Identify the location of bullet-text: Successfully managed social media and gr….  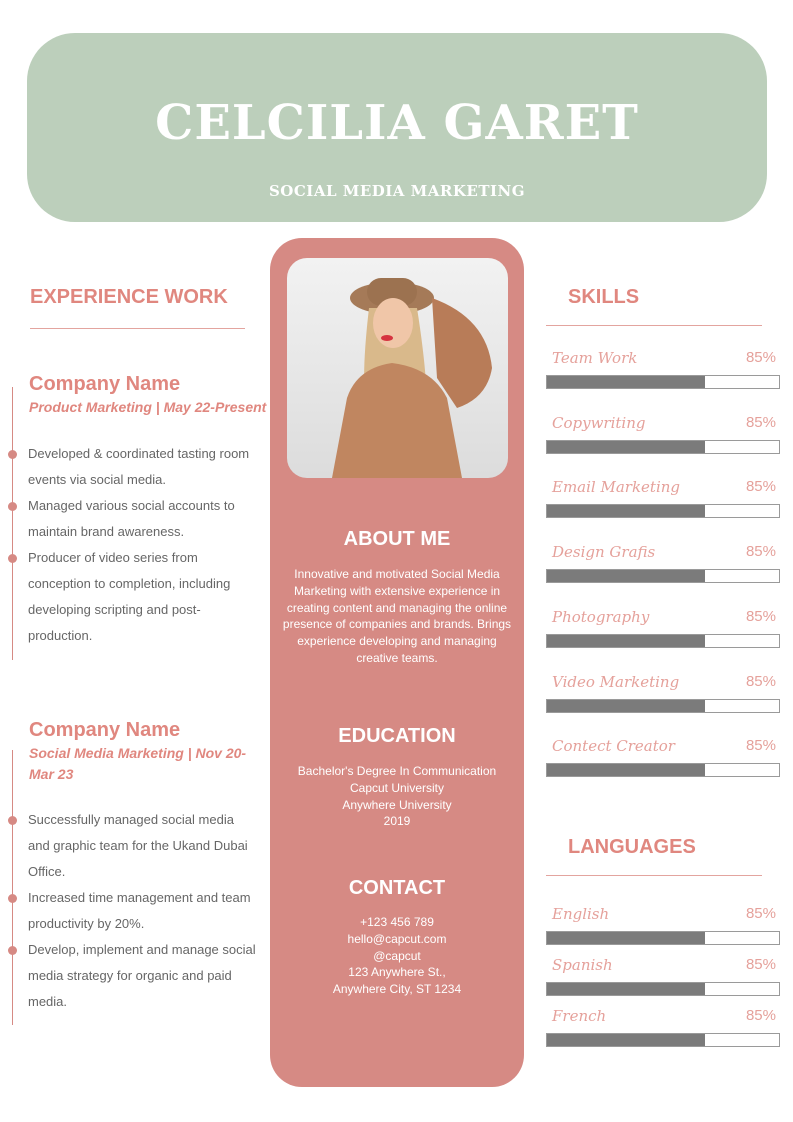
(138, 845).